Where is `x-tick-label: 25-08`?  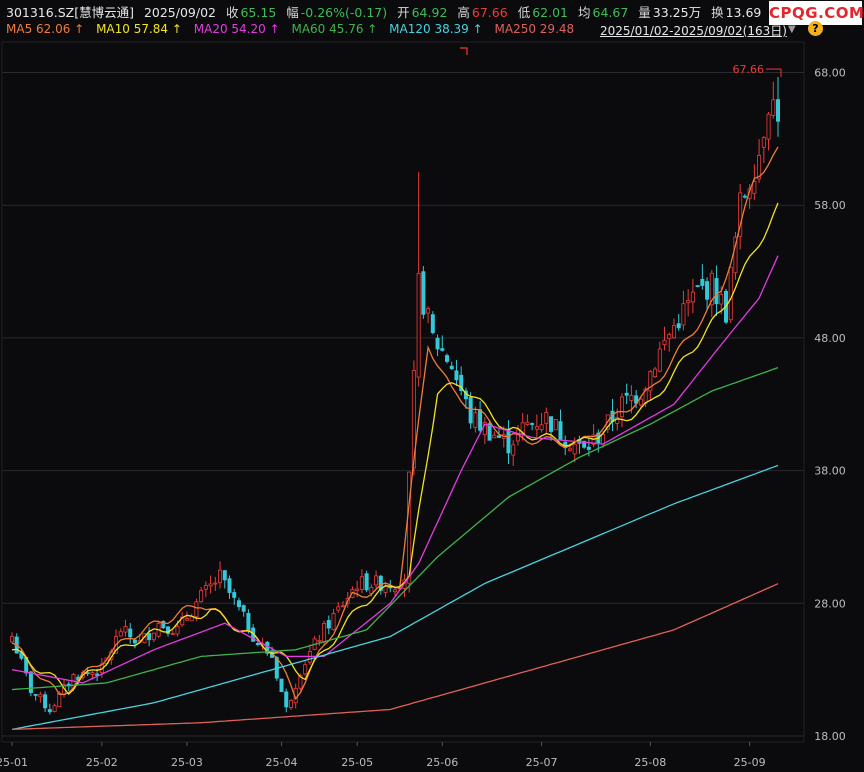
x-tick-label: 25-08 is located at coordinates (650, 762).